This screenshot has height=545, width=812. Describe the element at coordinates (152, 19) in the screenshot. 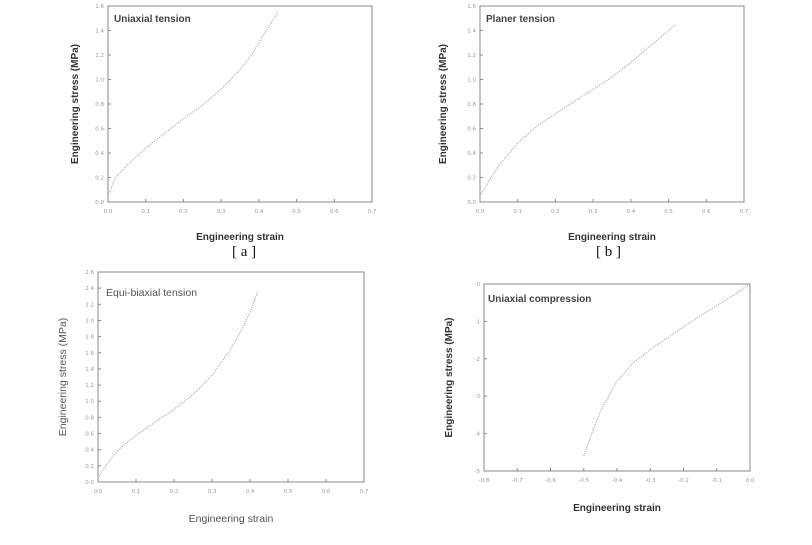

I see `chart-title: Uniaxial tension` at that location.